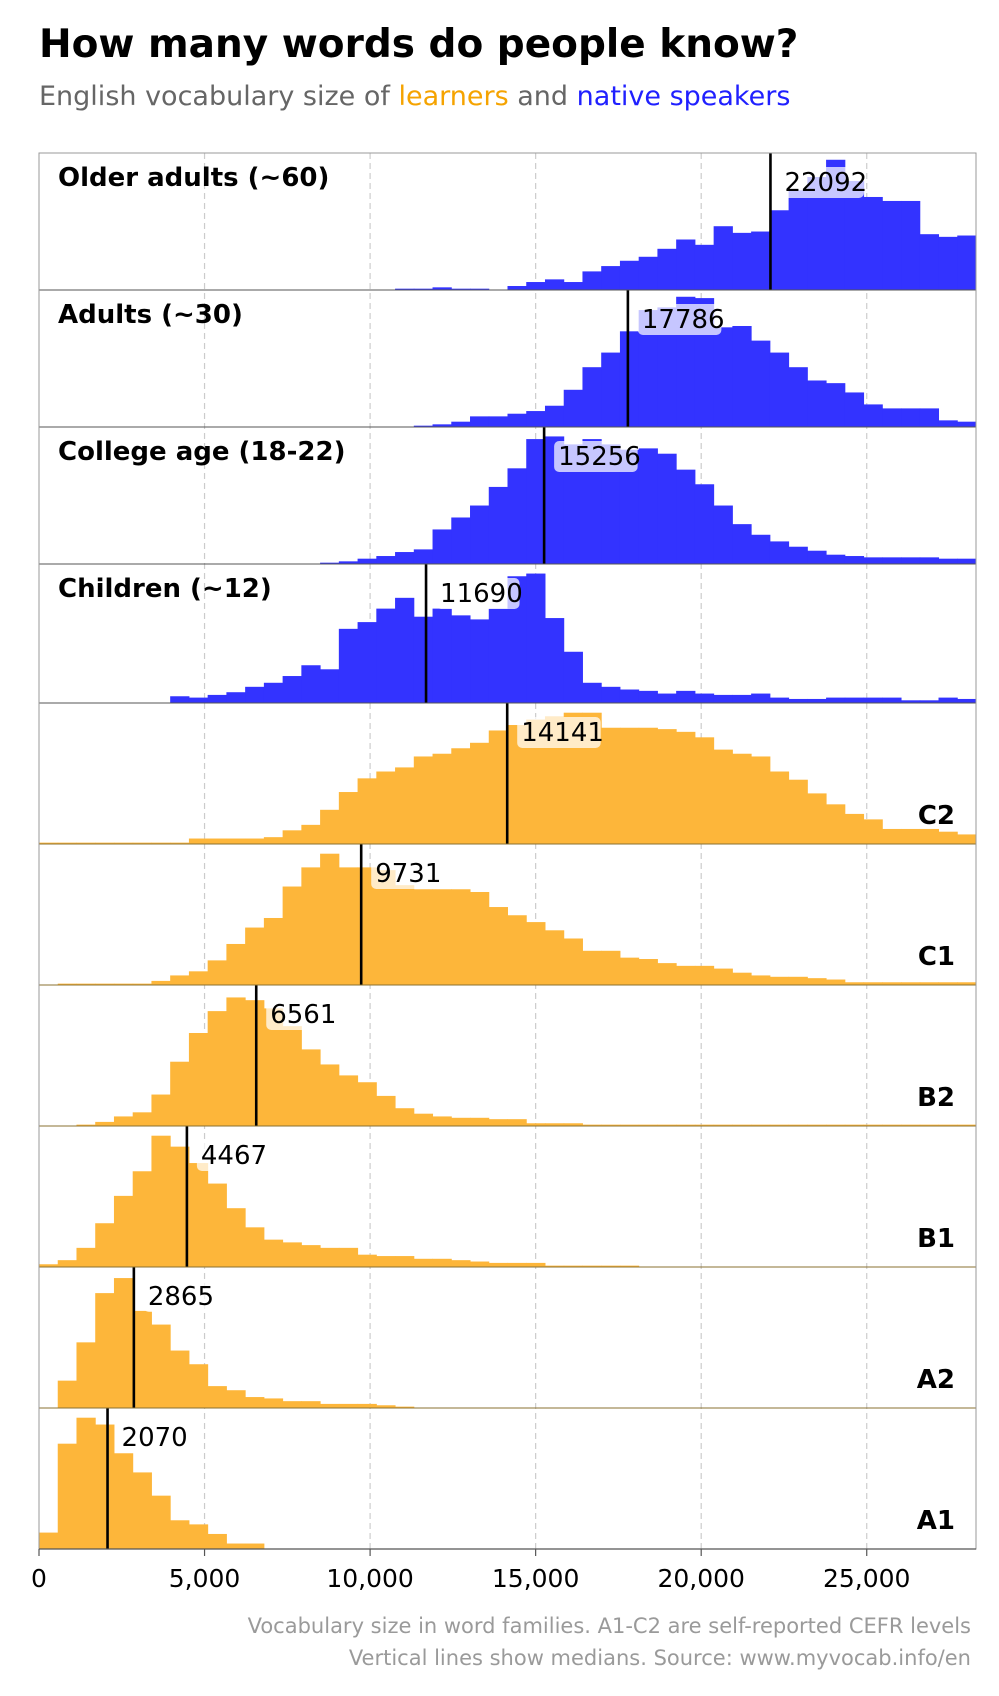  I want to click on x-tick-label: 5,000, so click(205, 1578).